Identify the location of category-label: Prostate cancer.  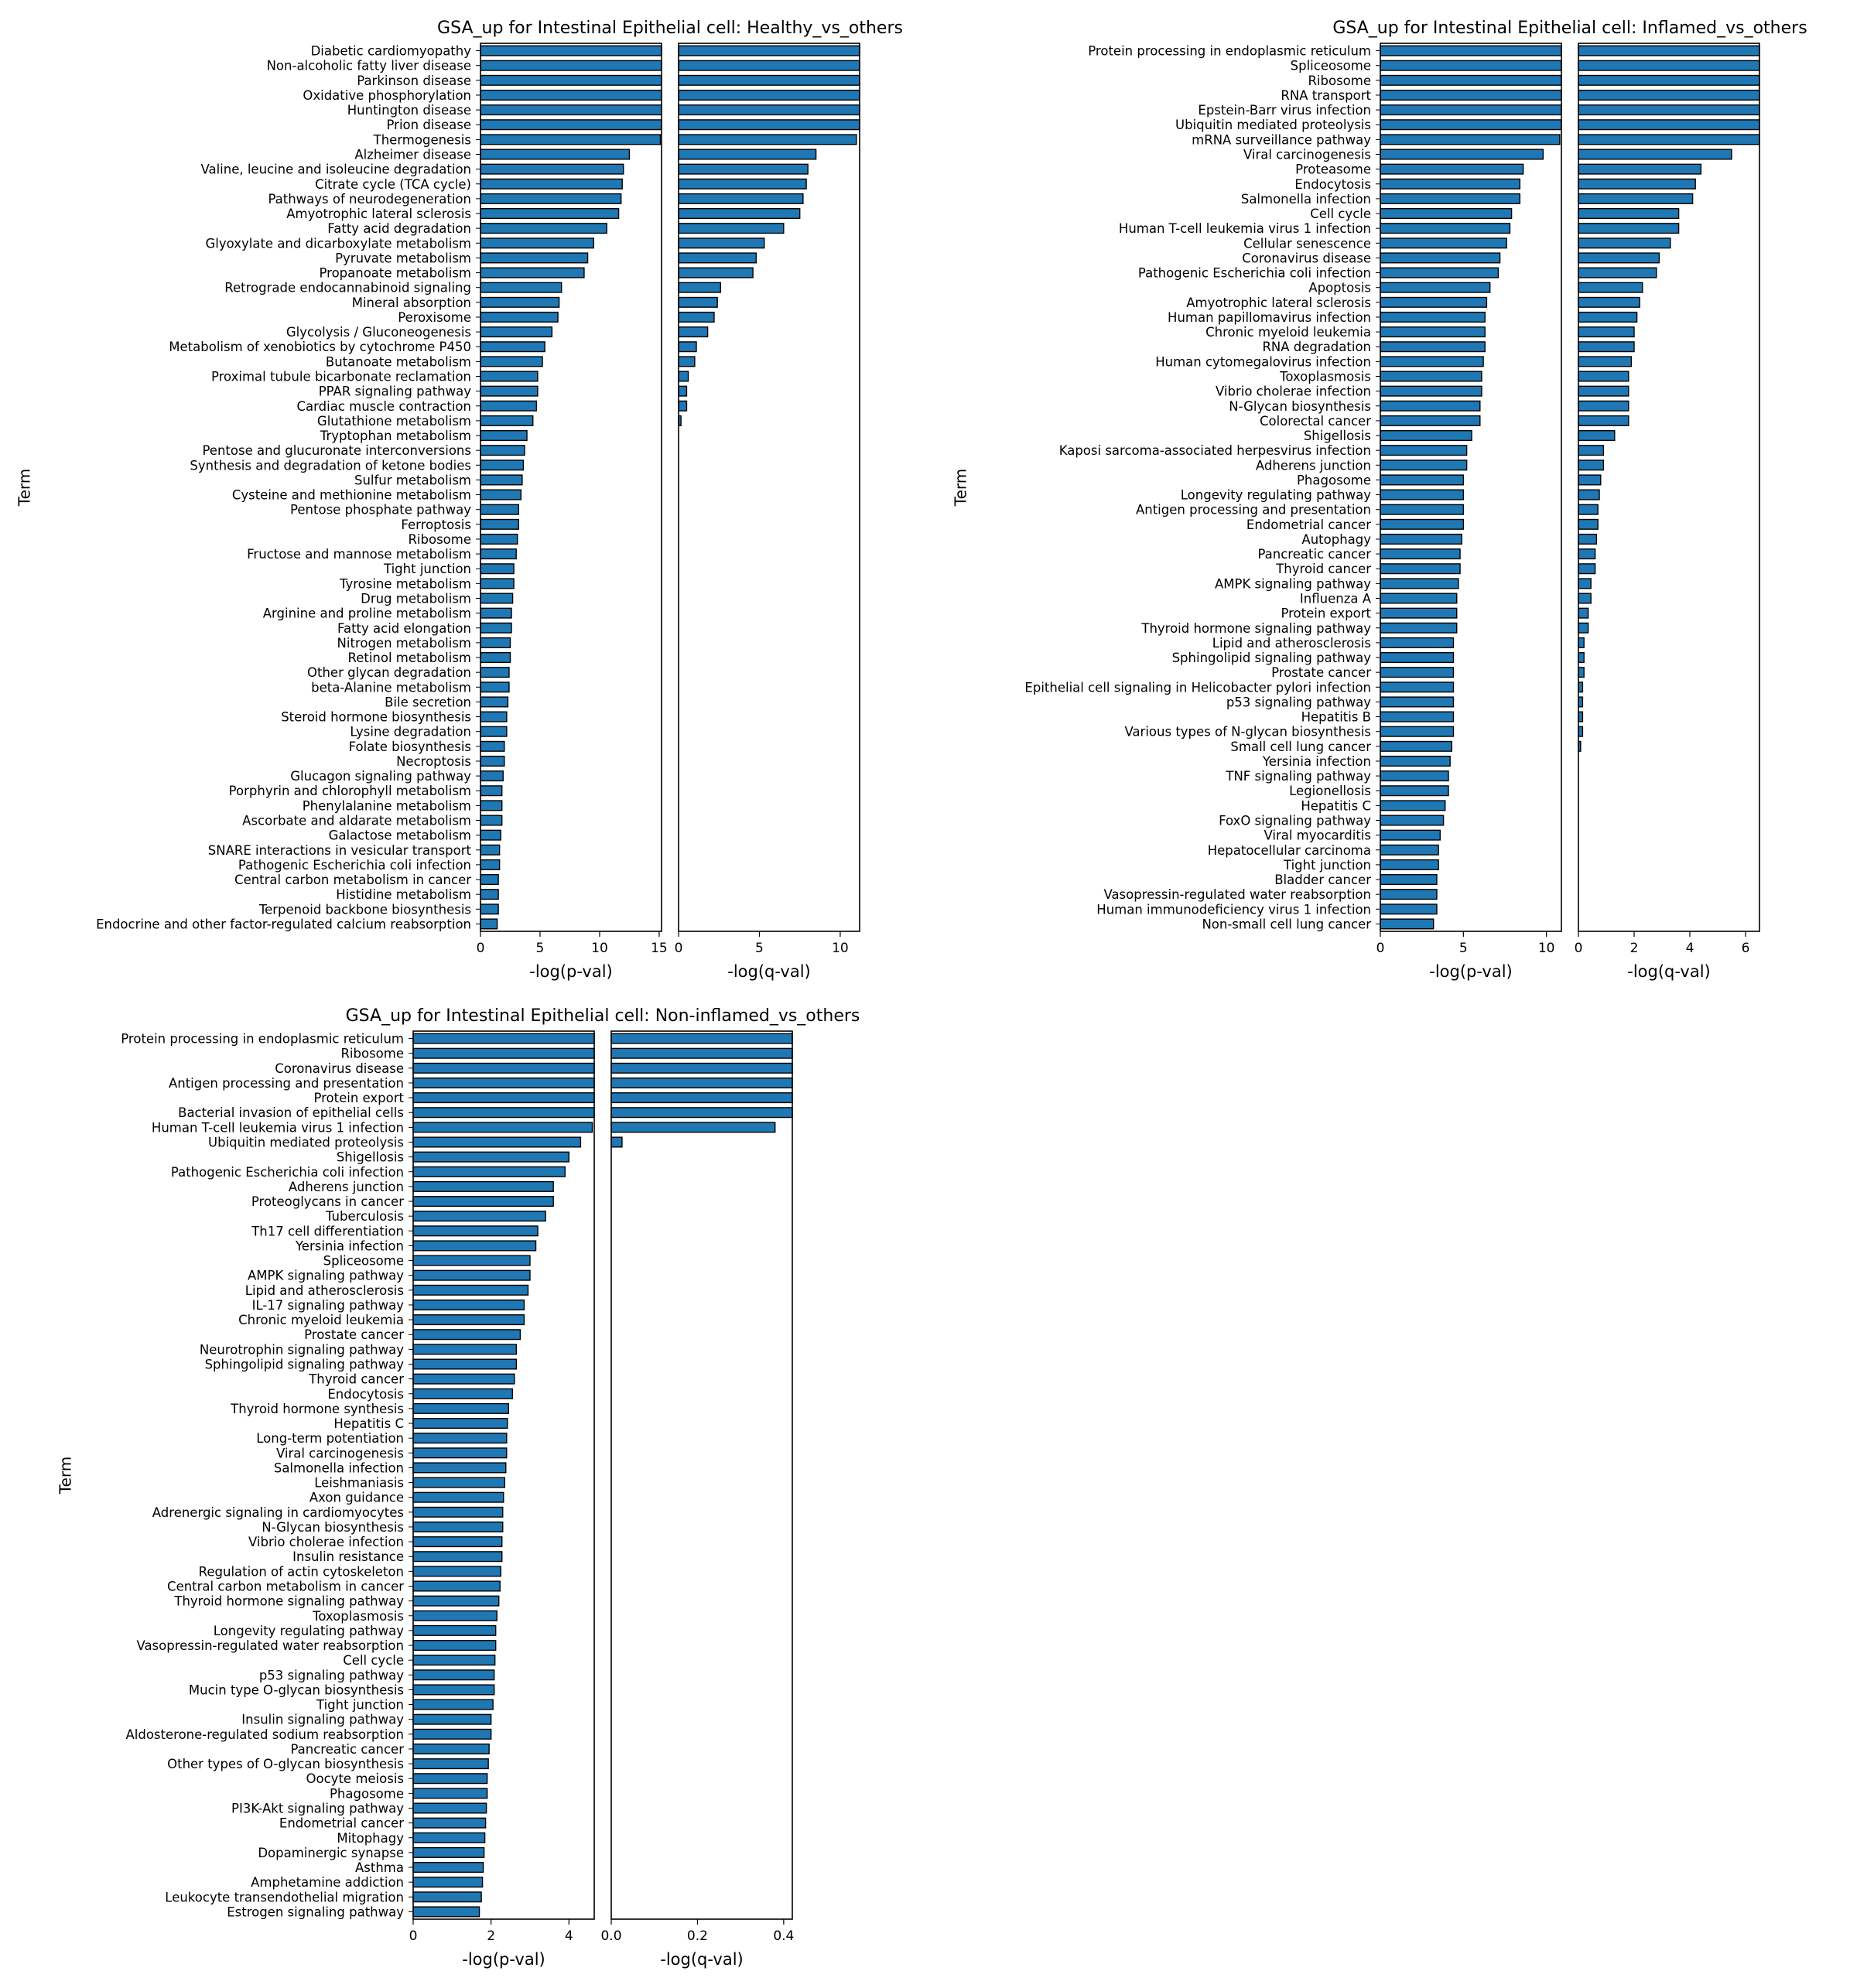
(354, 1335).